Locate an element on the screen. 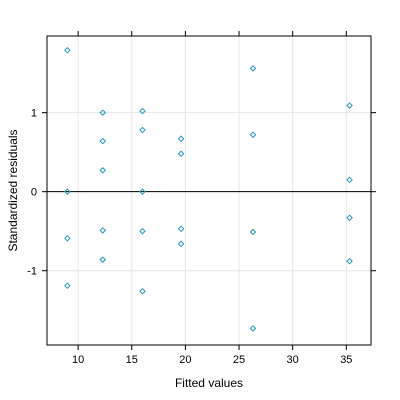 Image resolution: width=400 pixels, height=400 pixels. x-tick-label: 10 is located at coordinates (78, 360).